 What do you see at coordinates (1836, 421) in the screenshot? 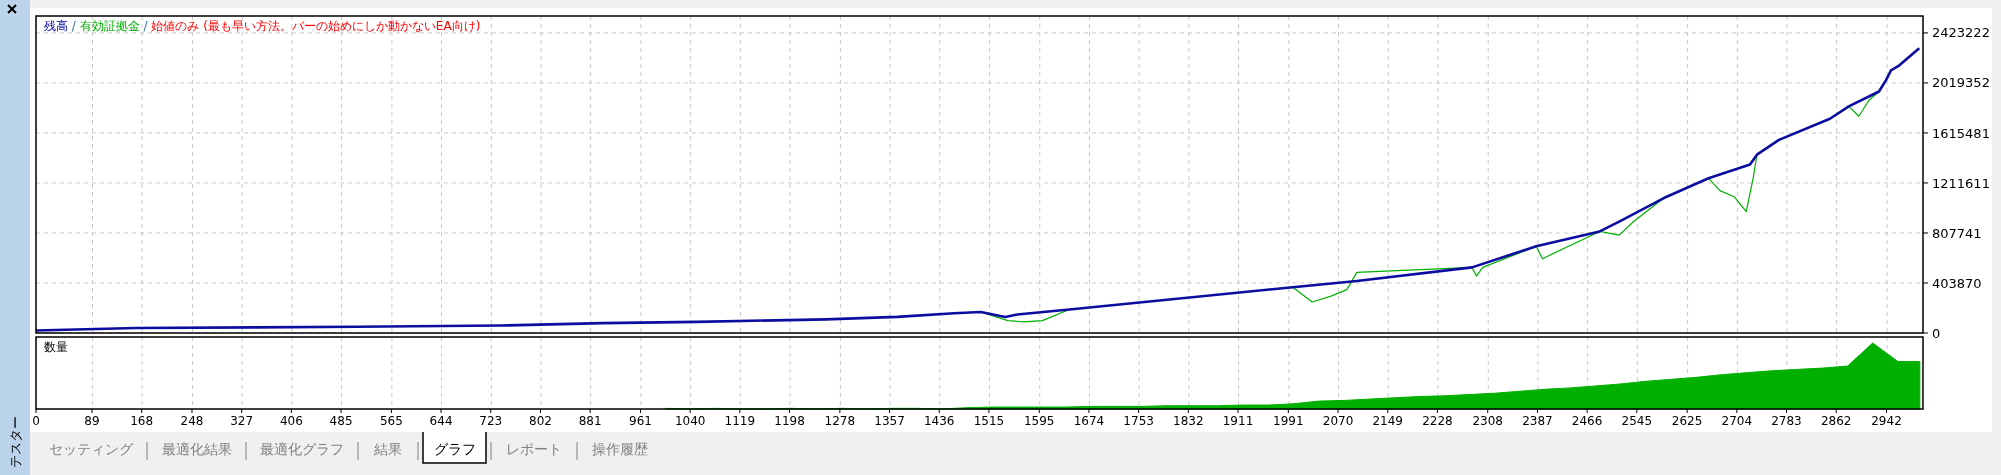
I see `x-tick-label: 2862` at bounding box center [1836, 421].